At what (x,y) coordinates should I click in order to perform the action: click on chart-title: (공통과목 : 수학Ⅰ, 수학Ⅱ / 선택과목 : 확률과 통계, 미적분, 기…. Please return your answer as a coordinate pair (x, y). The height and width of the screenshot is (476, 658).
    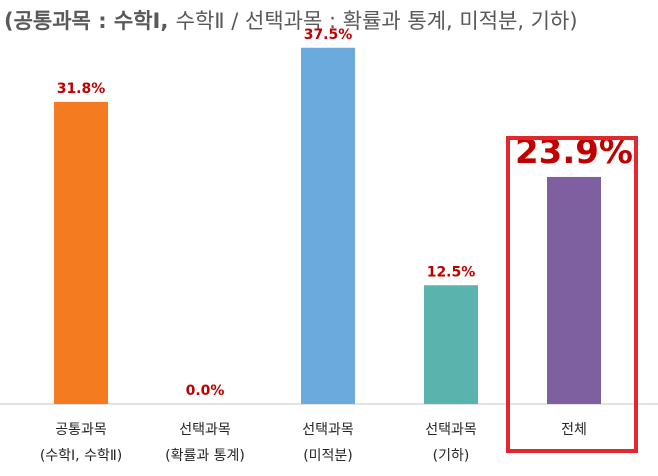
    Looking at the image, I should click on (331, 21).